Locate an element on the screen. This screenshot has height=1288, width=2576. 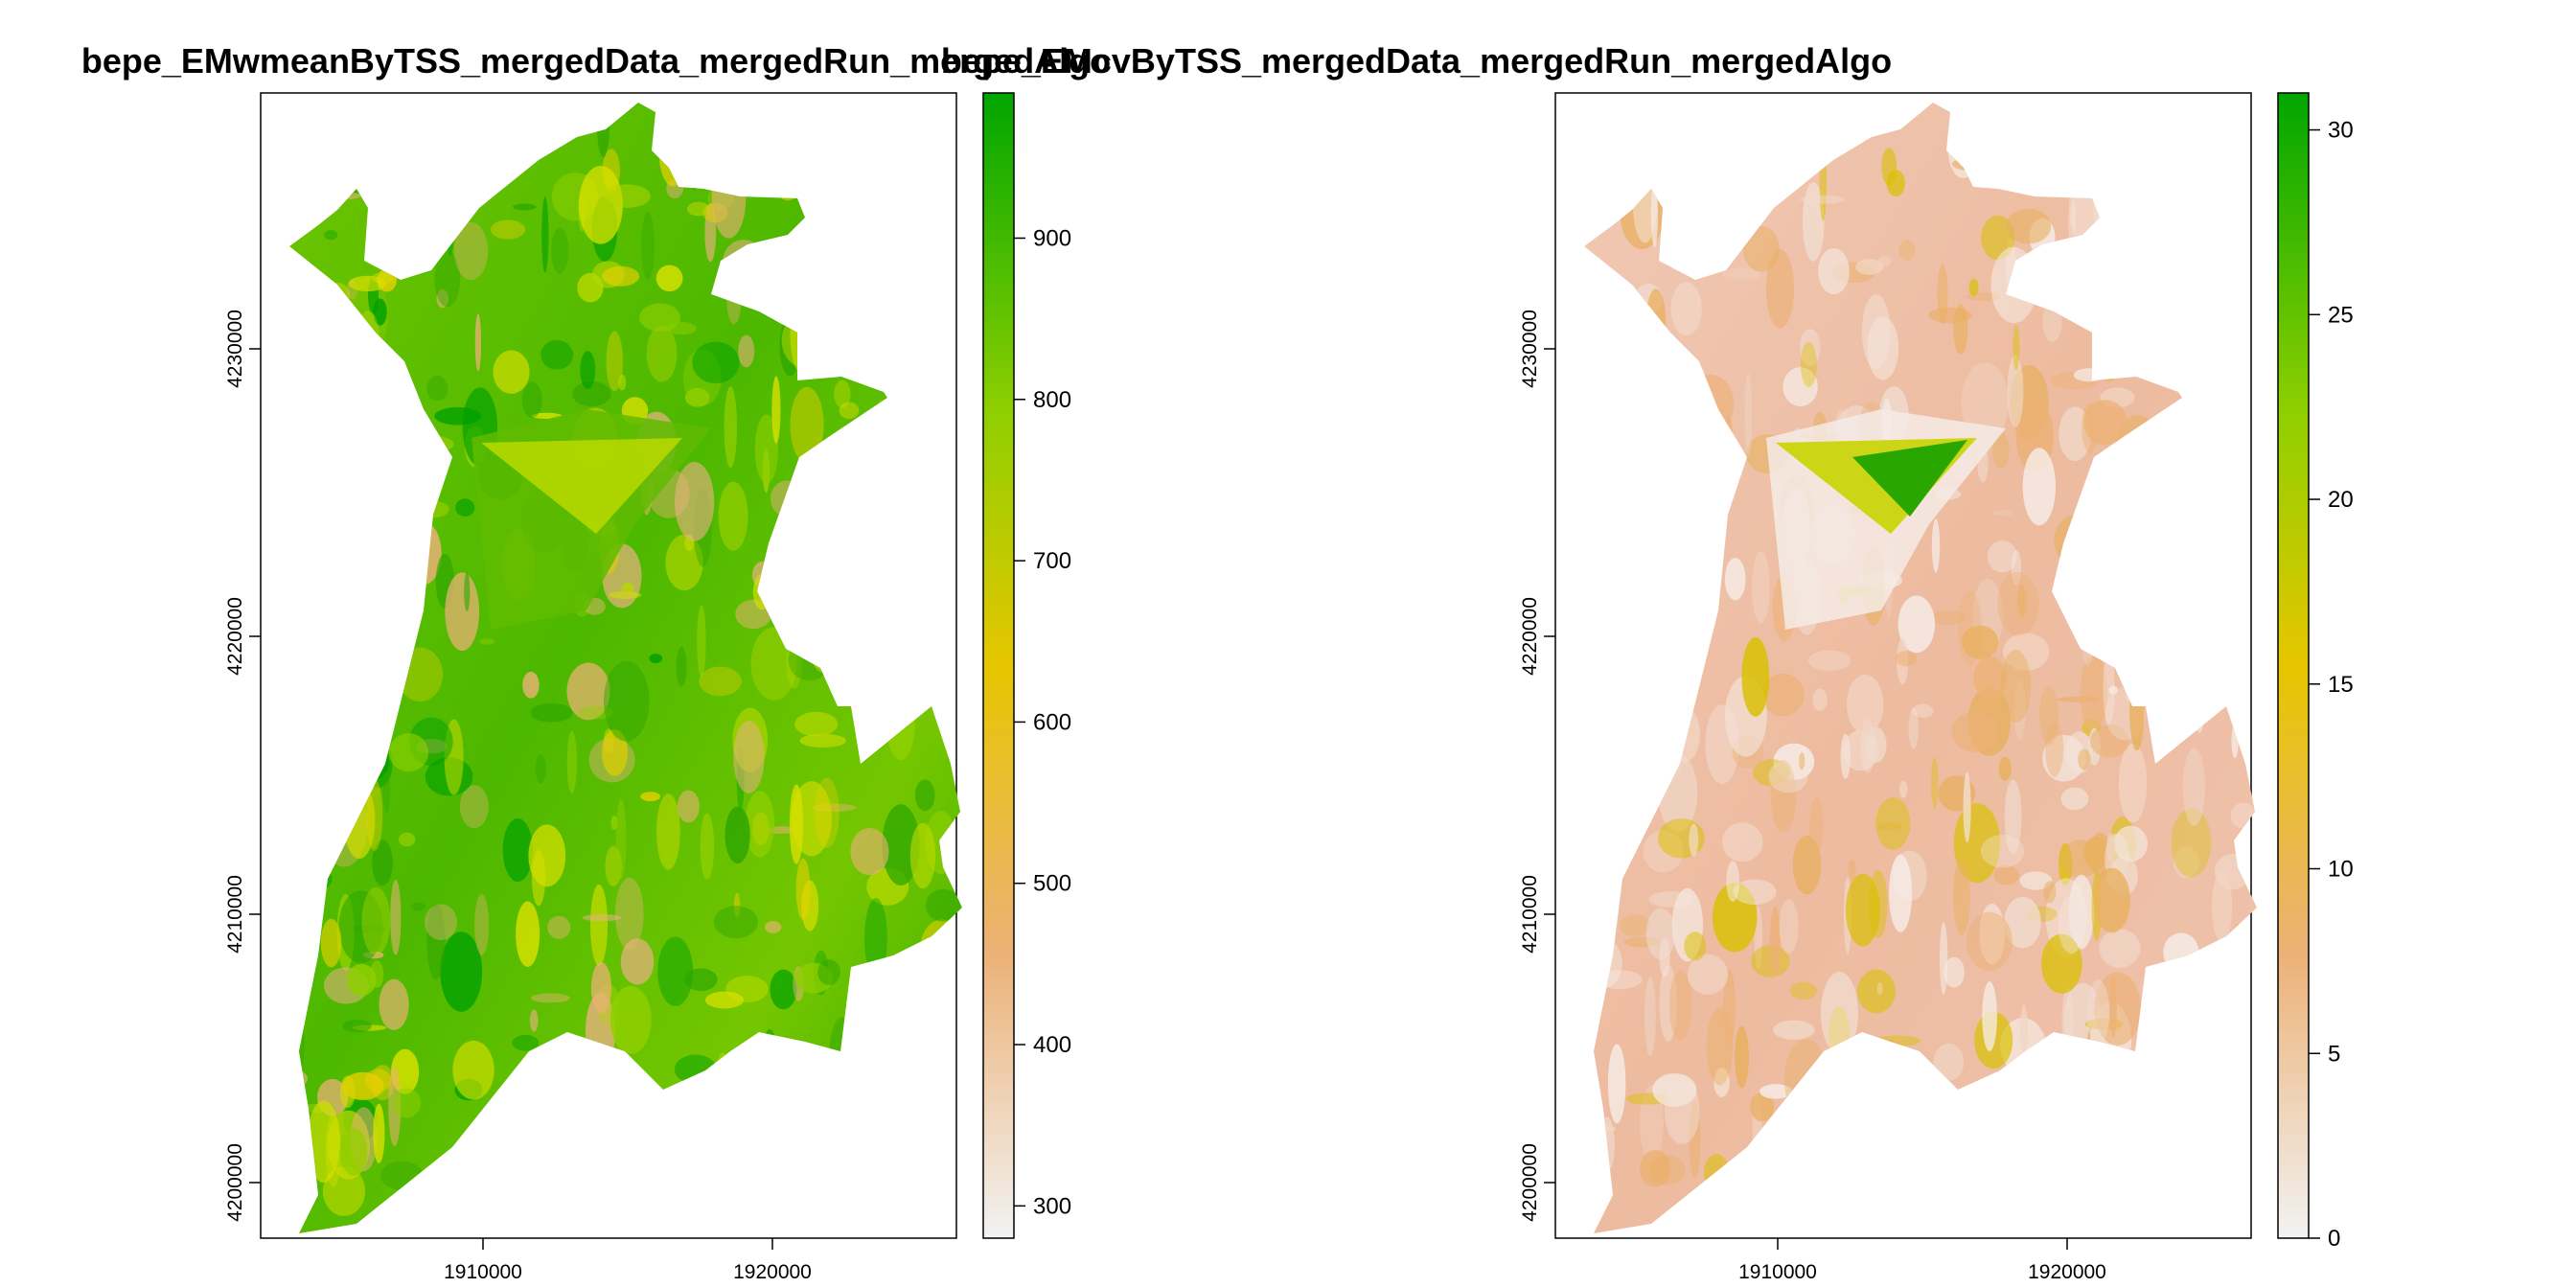
legend-tick-label: 700 is located at coordinates (1052, 561).